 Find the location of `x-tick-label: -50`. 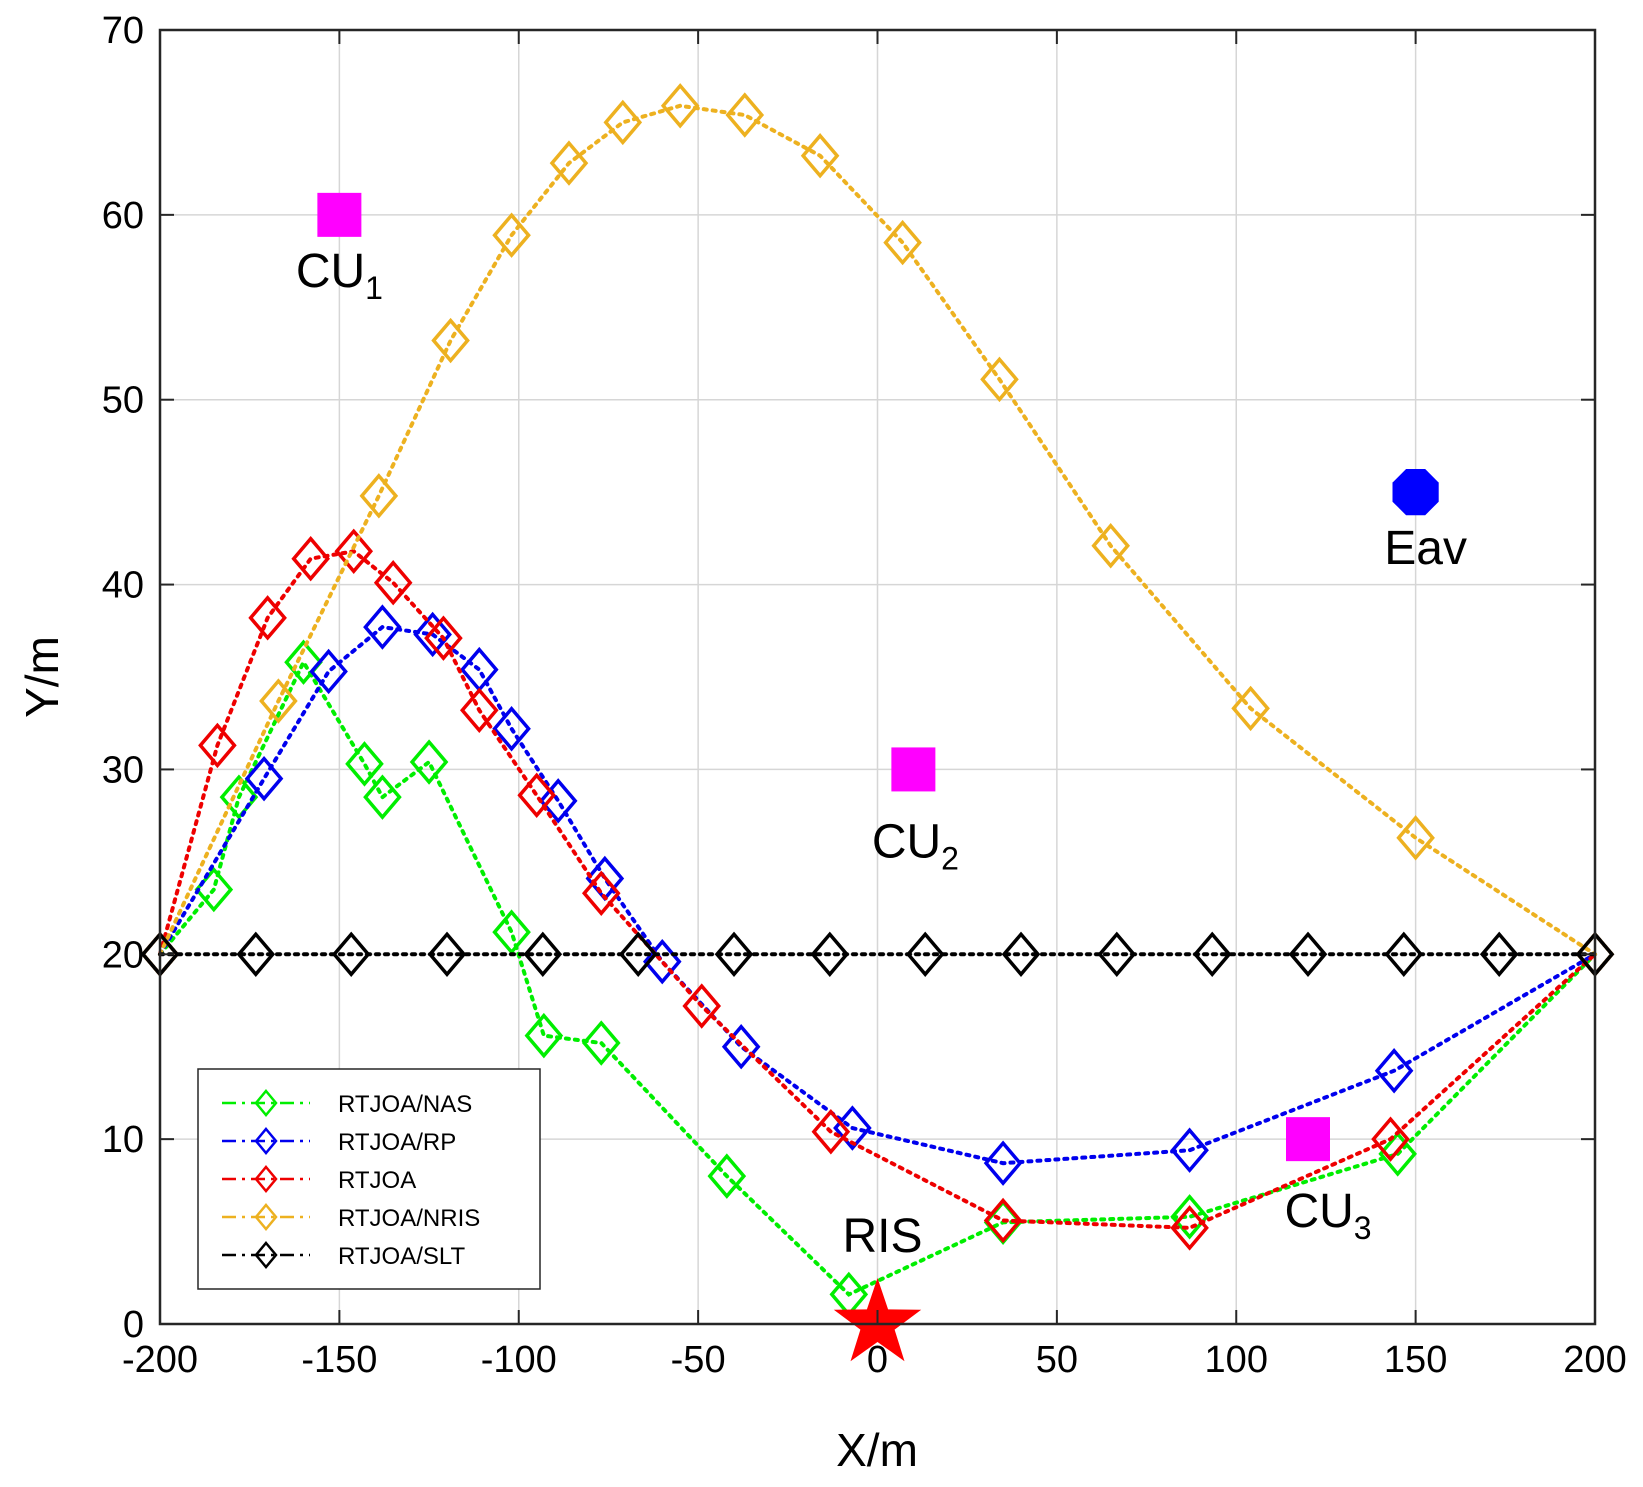

x-tick-label: -50 is located at coordinates (698, 1360).